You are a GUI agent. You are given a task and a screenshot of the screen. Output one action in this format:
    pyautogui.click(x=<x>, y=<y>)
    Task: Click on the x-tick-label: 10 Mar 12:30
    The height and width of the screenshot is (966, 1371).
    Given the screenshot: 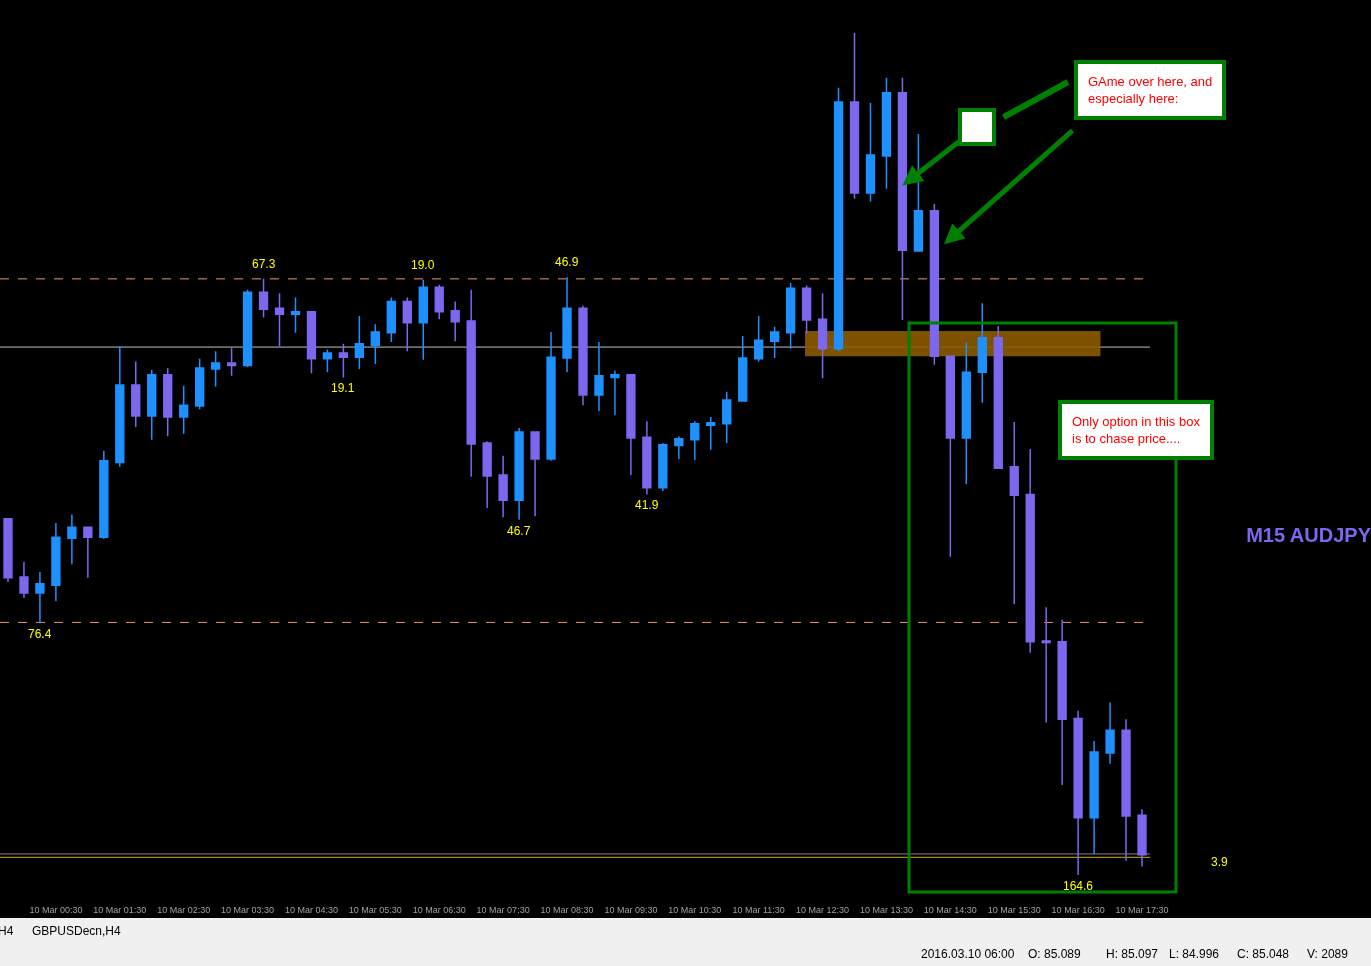 What is the action you would take?
    pyautogui.click(x=823, y=910)
    